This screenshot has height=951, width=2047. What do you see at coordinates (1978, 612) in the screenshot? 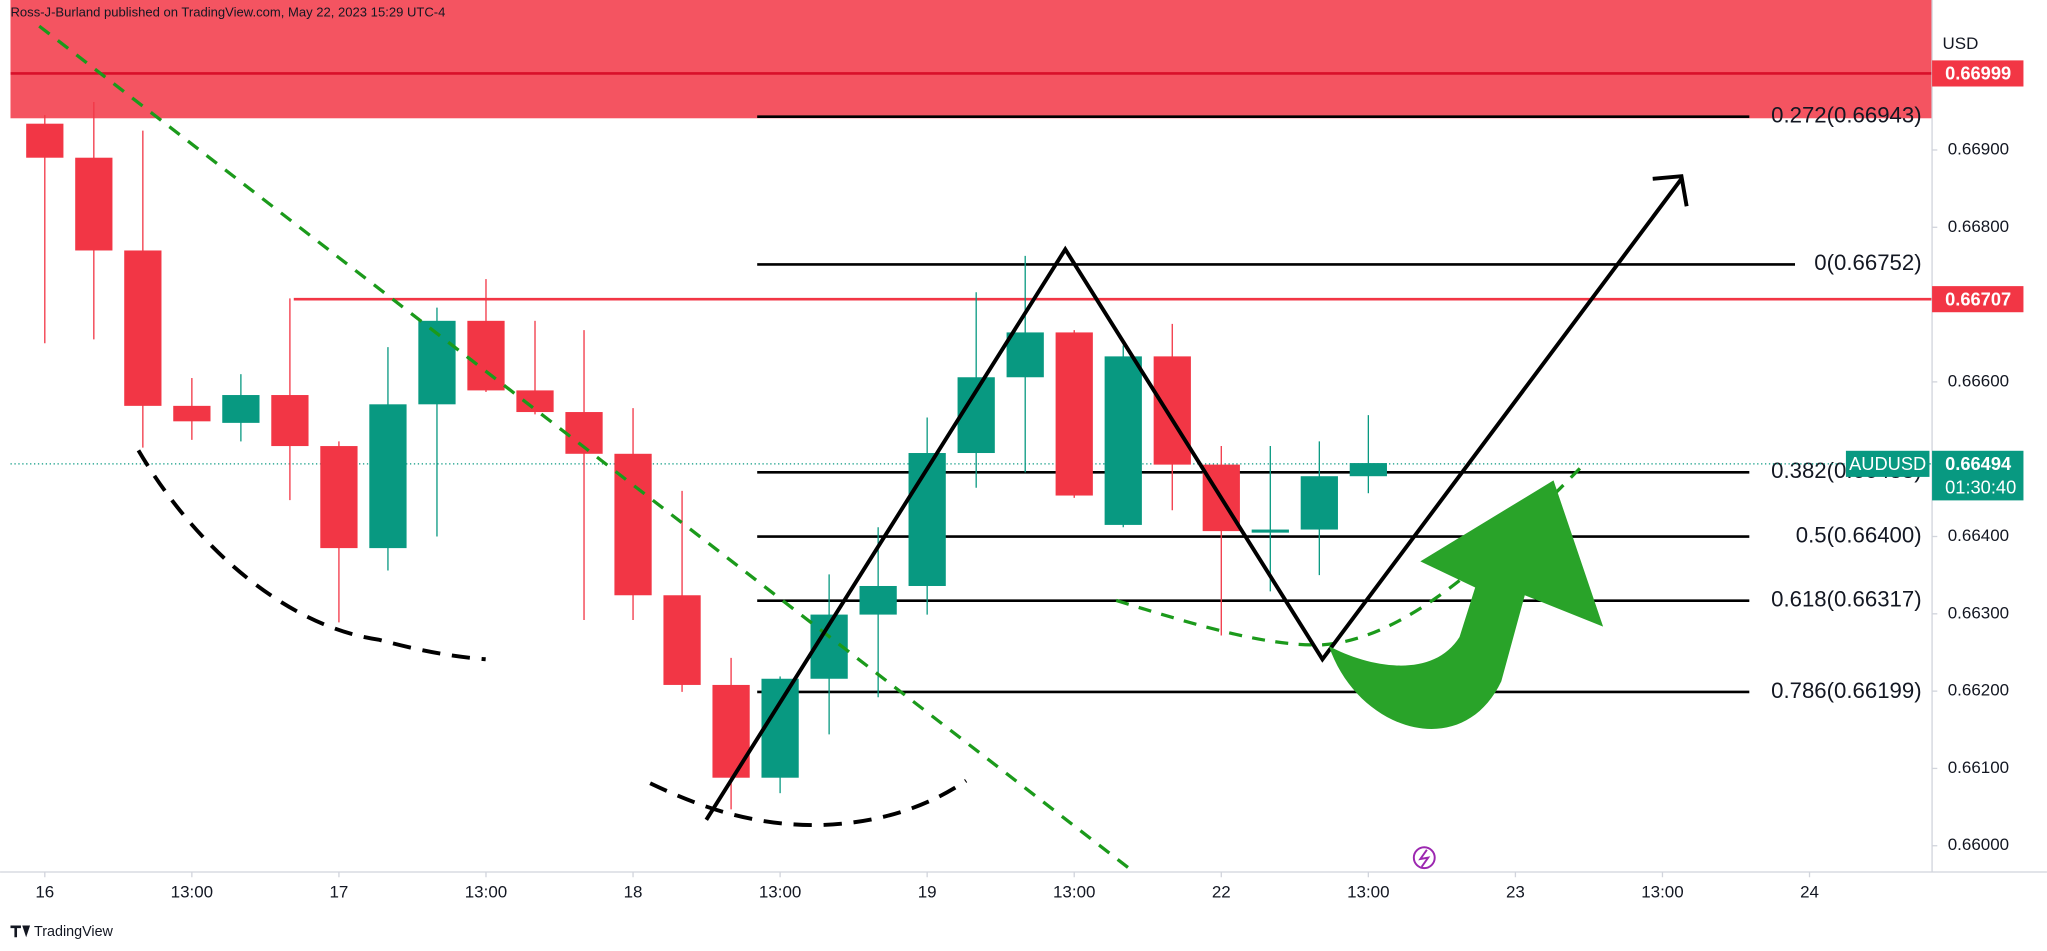
I see `y-tick-label: 0.66300` at bounding box center [1978, 612].